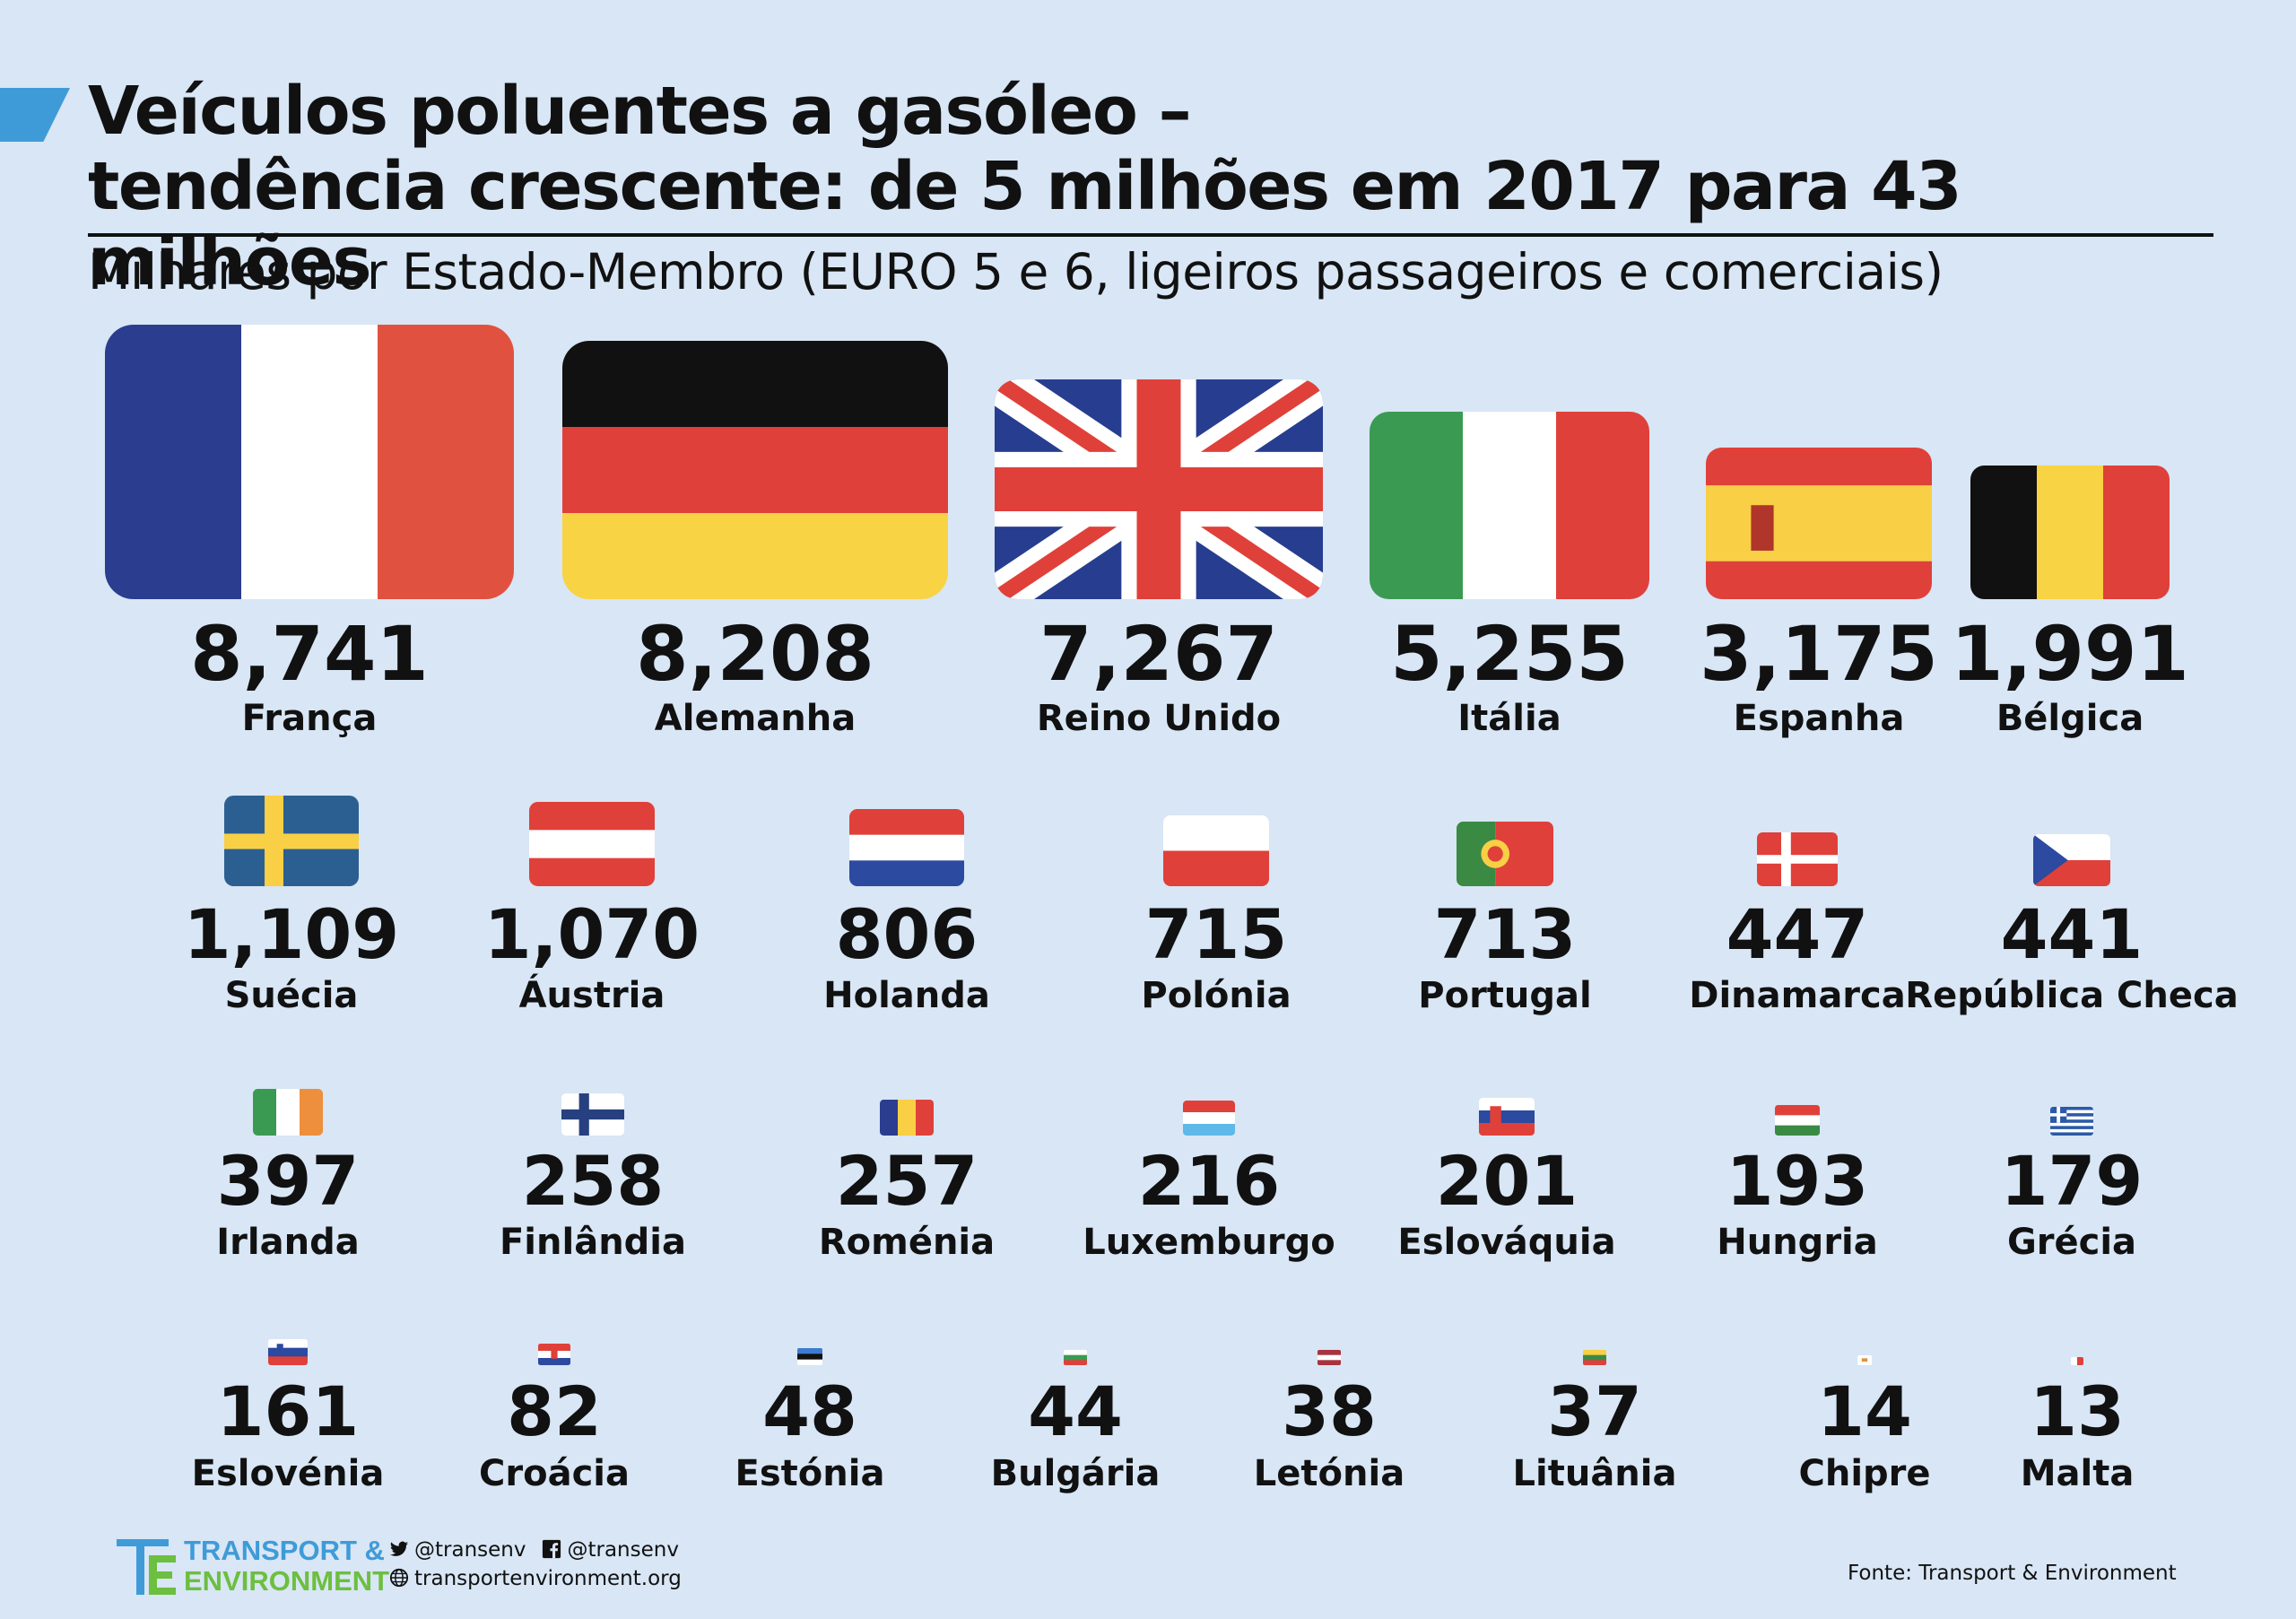 This screenshot has width=2296, height=1619. What do you see at coordinates (288, 1352) in the screenshot?
I see `slovenia-flag` at bounding box center [288, 1352].